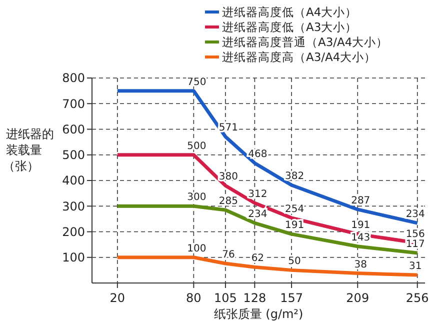 This screenshot has width=437, height=321. Describe the element at coordinates (299, 57) in the screenshot. I see `legend-label: 进纸器高度高（A3/A4大小）` at that location.